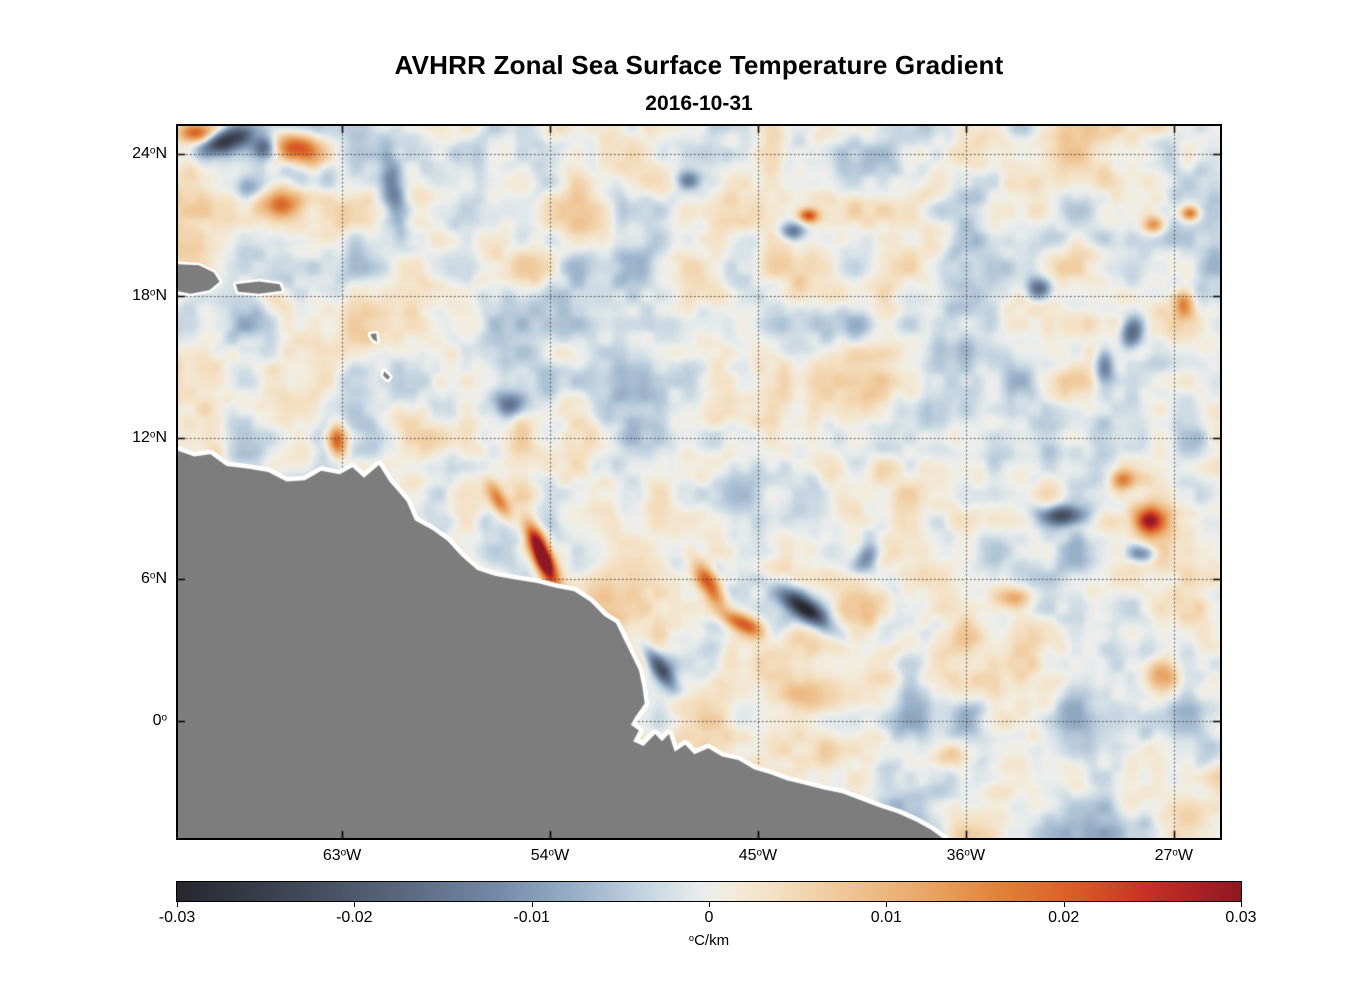 This screenshot has width=1356, height=1000. I want to click on x-tick-label: 27oW, so click(1173, 855).